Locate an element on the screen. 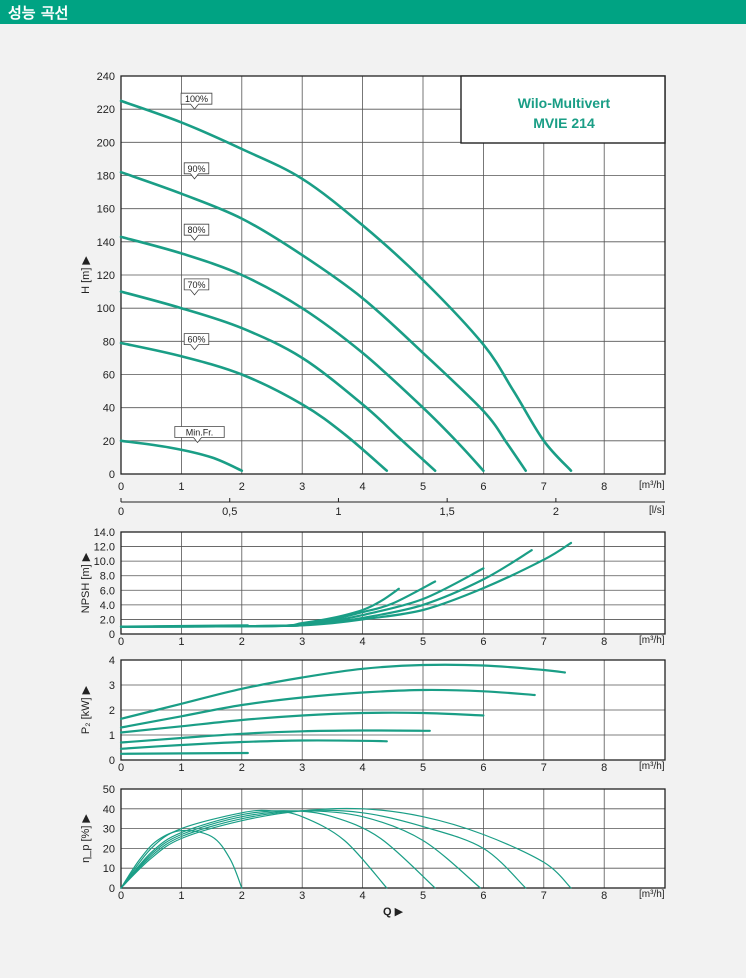 Image resolution: width=746 pixels, height=978 pixels. npsh-curve is located at coordinates (346, 584).